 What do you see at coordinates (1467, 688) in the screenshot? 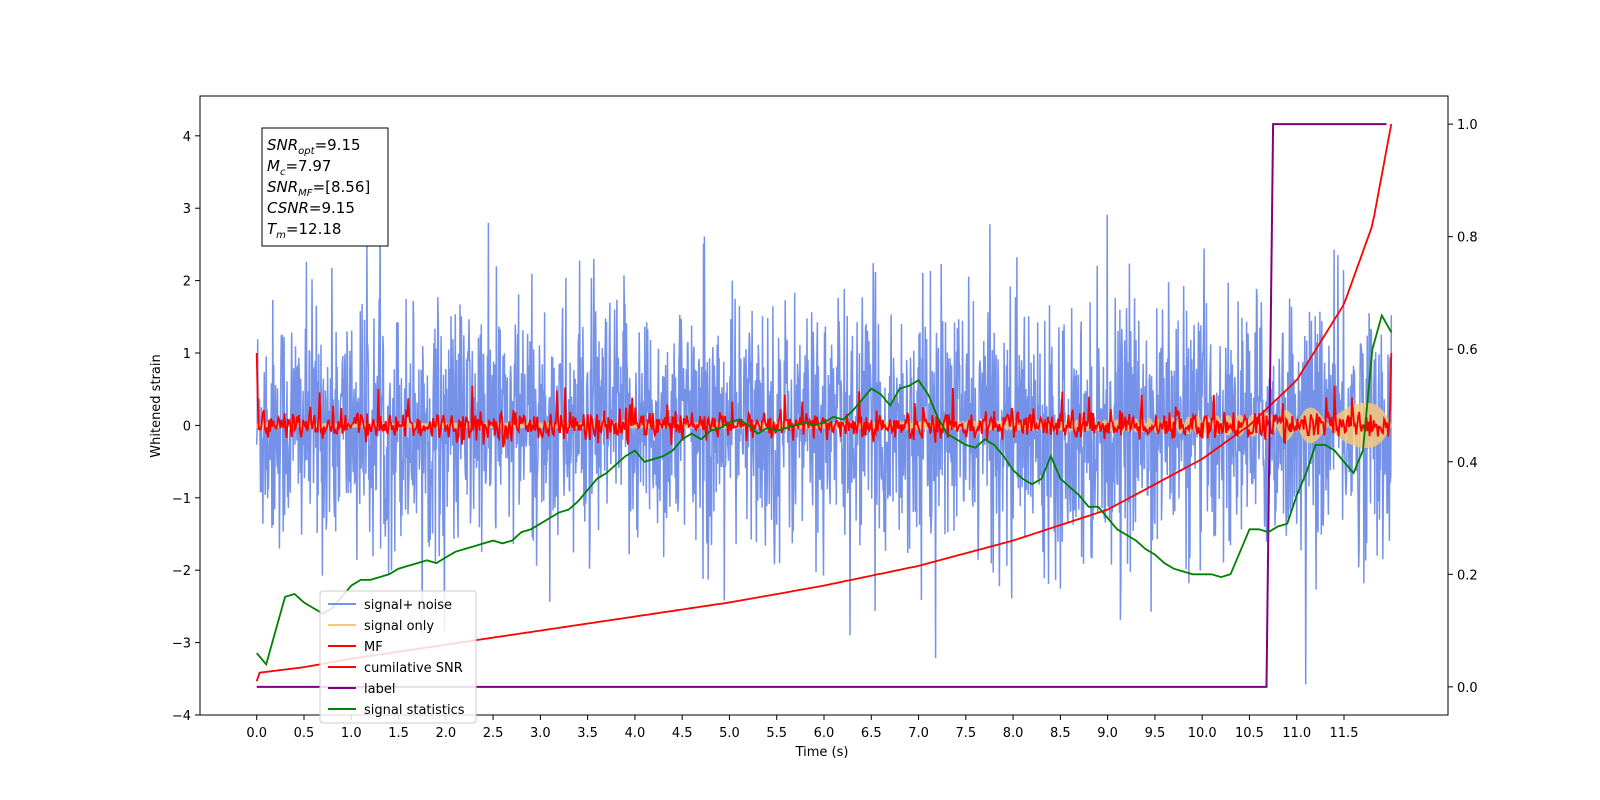
I see `y2-tick-label: 0.0` at bounding box center [1467, 688].